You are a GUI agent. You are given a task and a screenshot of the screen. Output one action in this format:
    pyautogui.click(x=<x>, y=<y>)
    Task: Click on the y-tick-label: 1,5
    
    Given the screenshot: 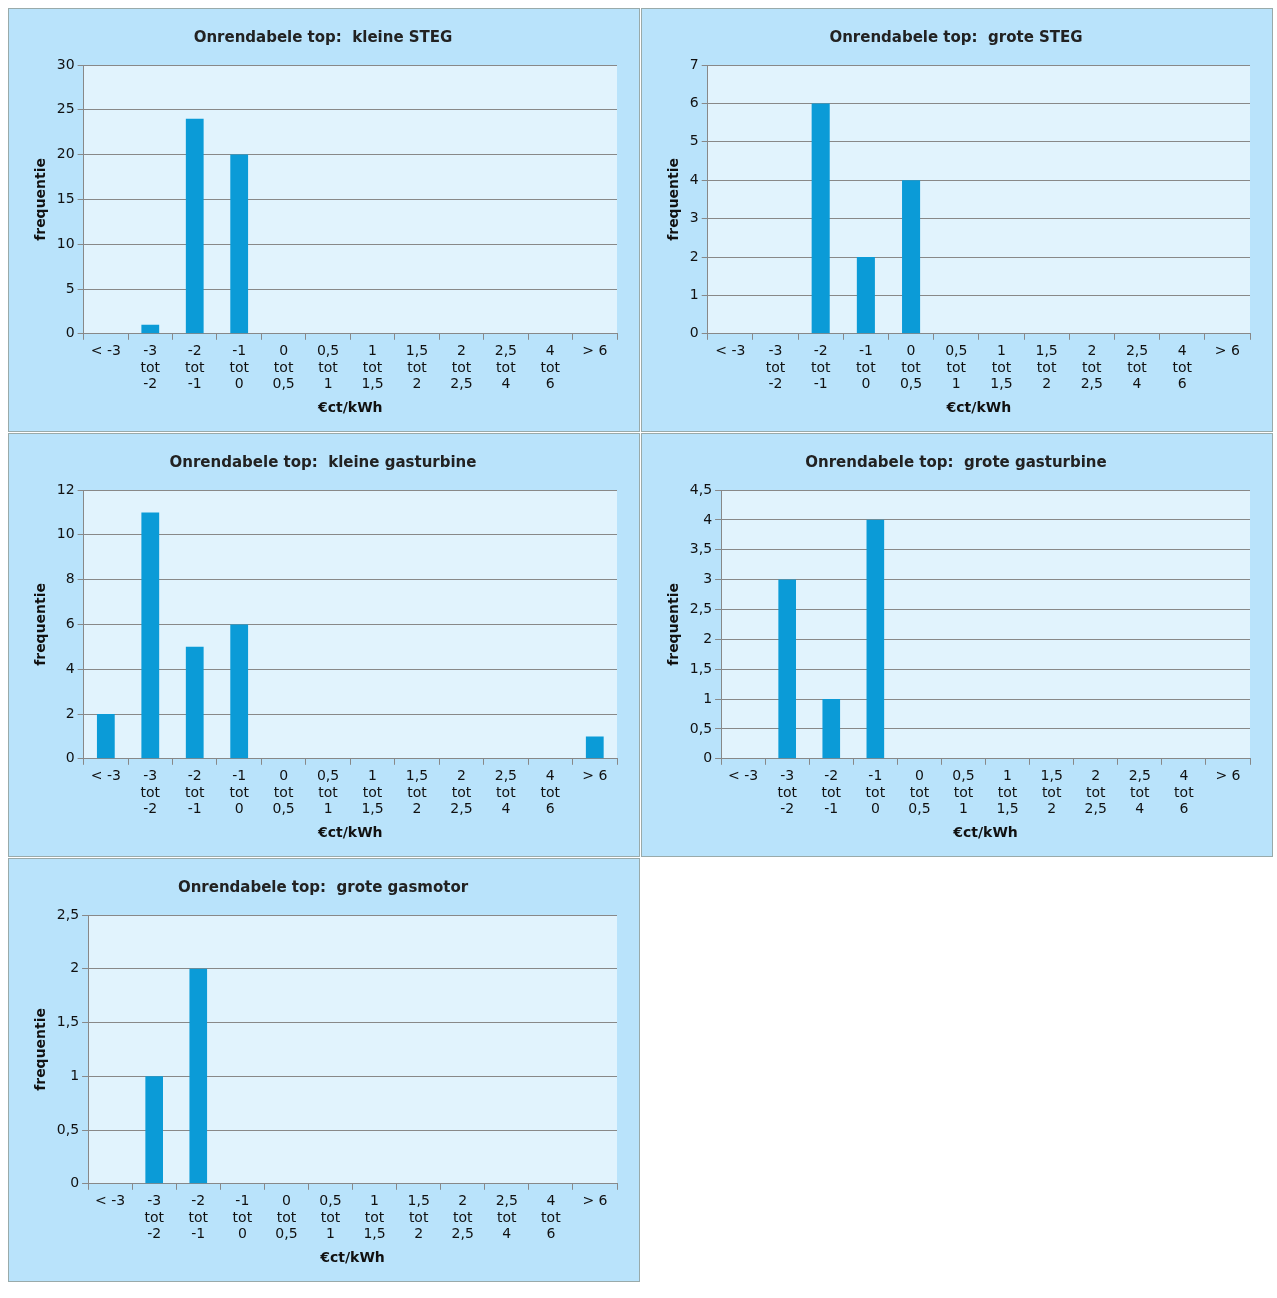 What is the action you would take?
    pyautogui.click(x=68, y=1021)
    